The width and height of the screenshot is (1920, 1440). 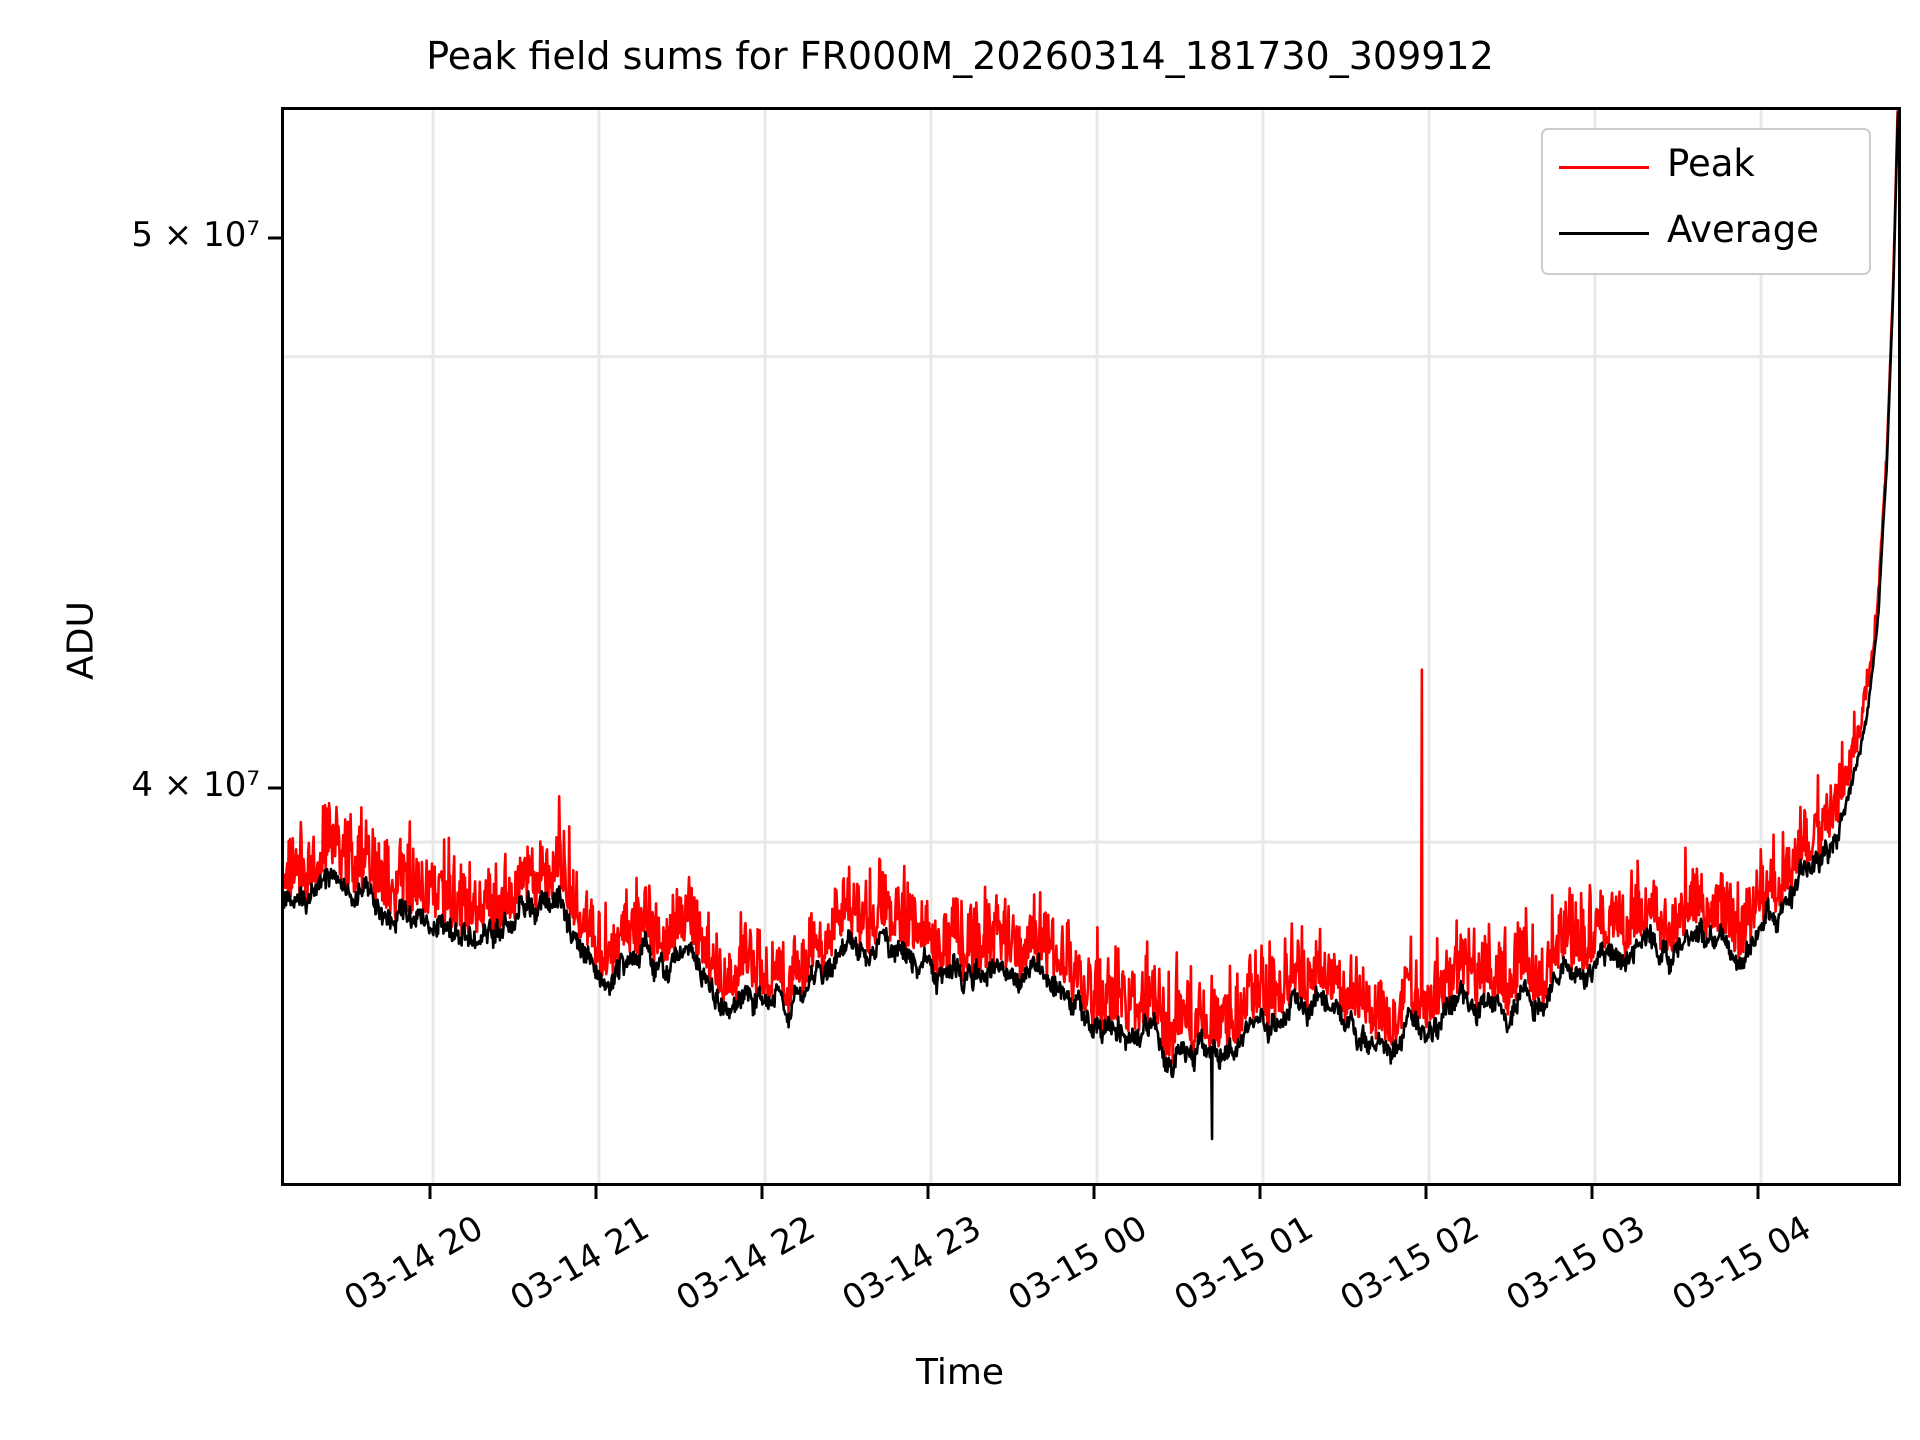 What do you see at coordinates (960, 1372) in the screenshot?
I see `x-axis-label: Time` at bounding box center [960, 1372].